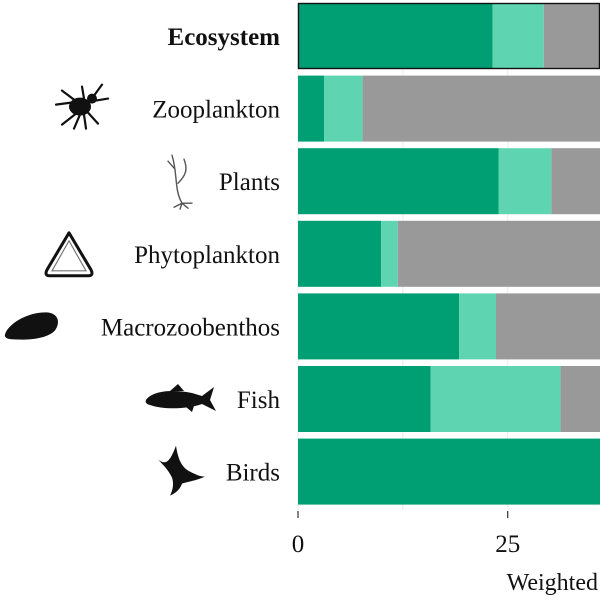 The height and width of the screenshot is (600, 600). What do you see at coordinates (249, 182) in the screenshot?
I see `category-label: Plants` at bounding box center [249, 182].